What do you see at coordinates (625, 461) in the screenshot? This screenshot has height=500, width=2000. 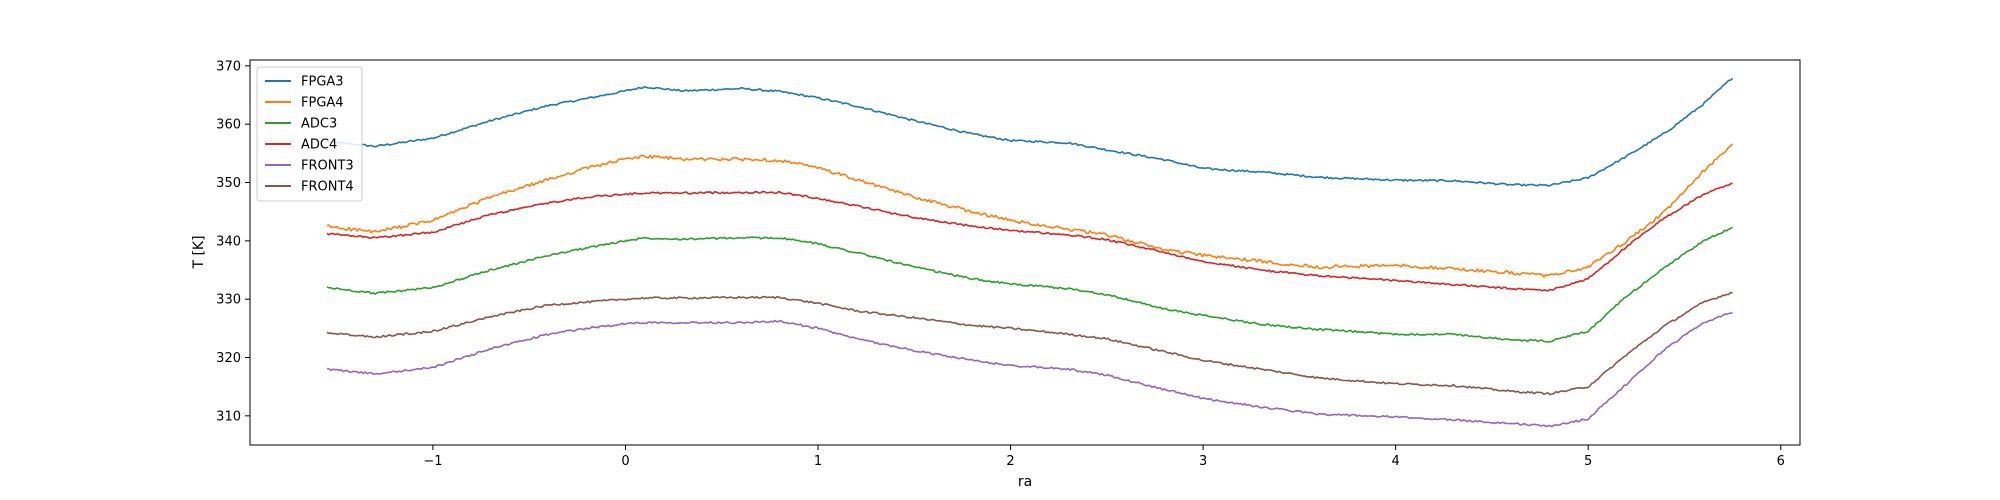 I see `x-tick-label: 0` at bounding box center [625, 461].